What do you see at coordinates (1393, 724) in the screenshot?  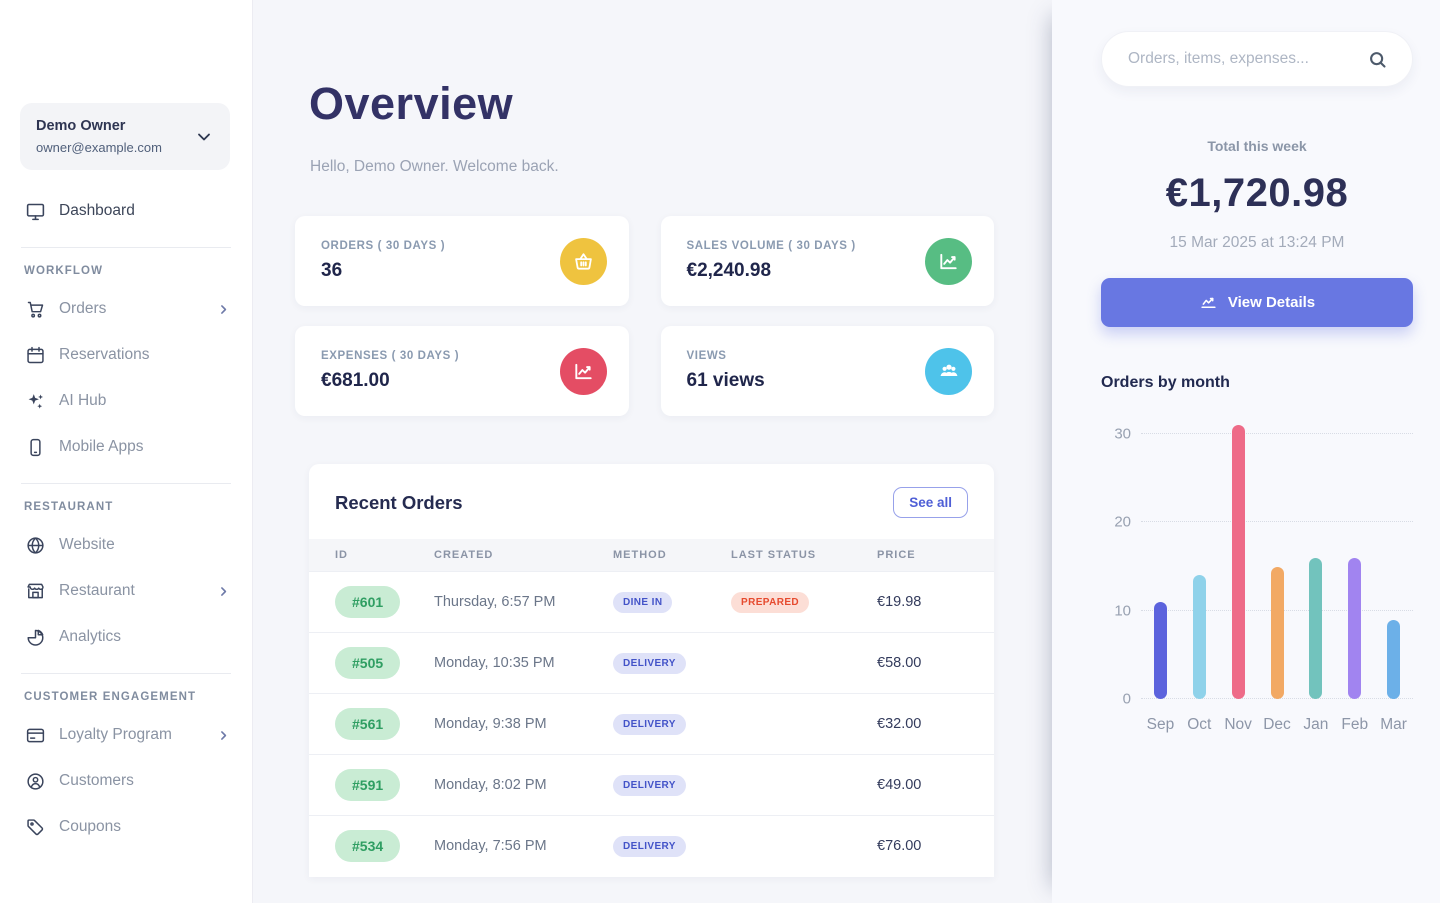 I see `x-tick-label: Mar` at bounding box center [1393, 724].